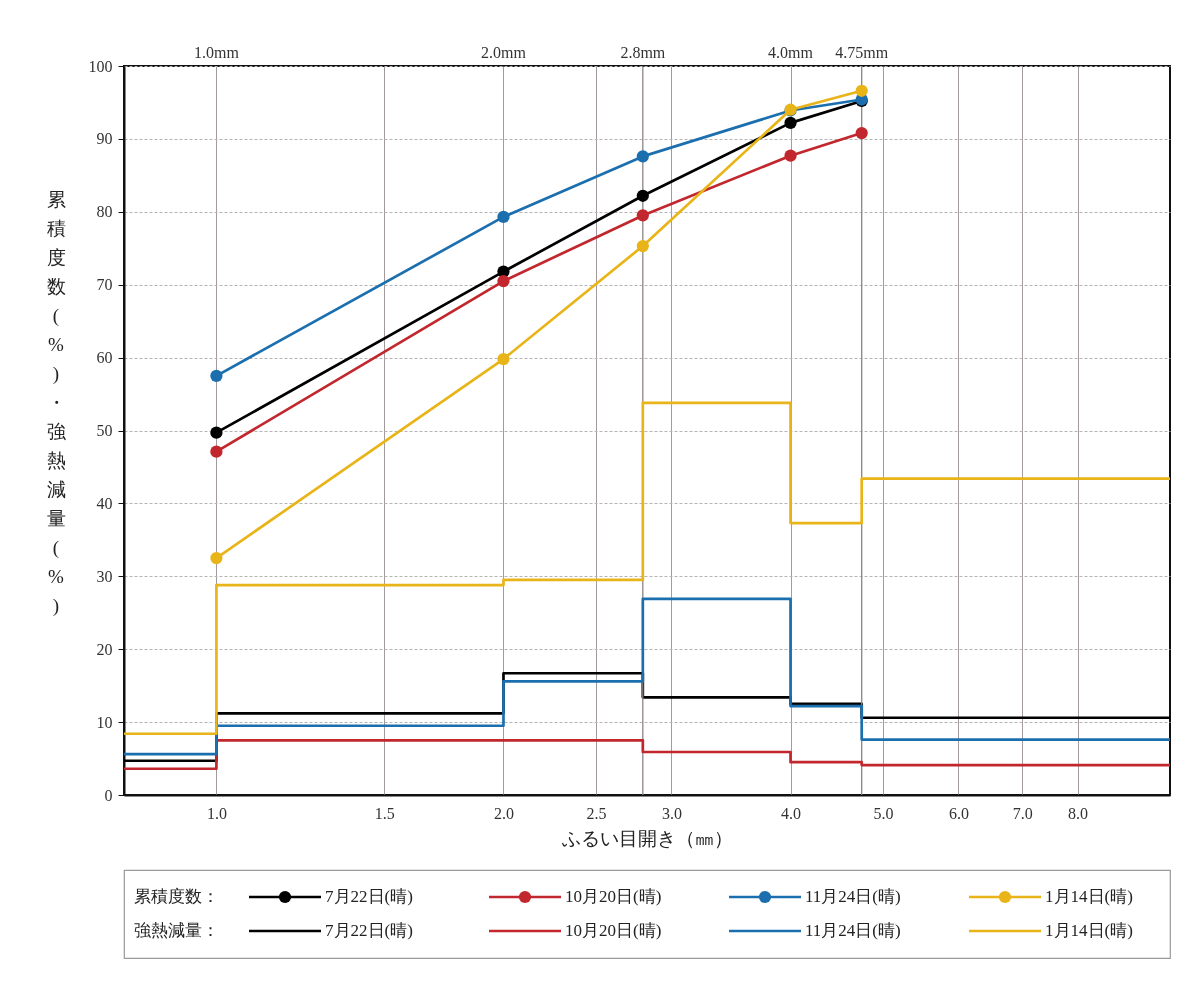 The height and width of the screenshot is (985, 1186). What do you see at coordinates (1022, 813) in the screenshot?
I see `x-tick-label: 7.0` at bounding box center [1022, 813].